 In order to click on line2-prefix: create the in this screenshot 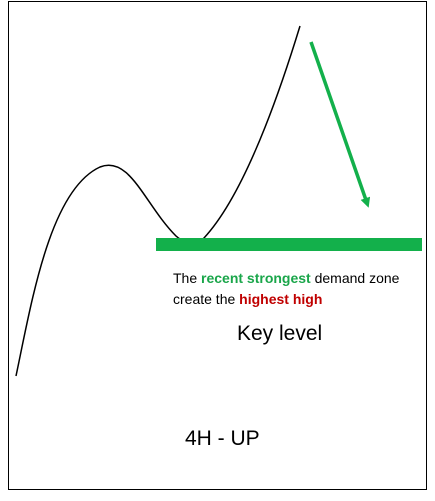, I will do `click(206, 299)`.